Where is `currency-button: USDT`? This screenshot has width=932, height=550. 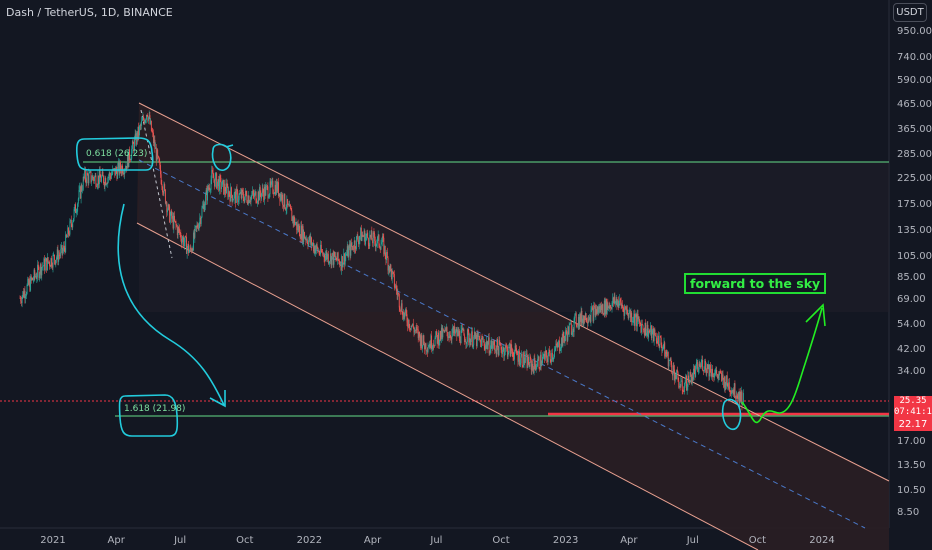
currency-button: USDT is located at coordinates (910, 12).